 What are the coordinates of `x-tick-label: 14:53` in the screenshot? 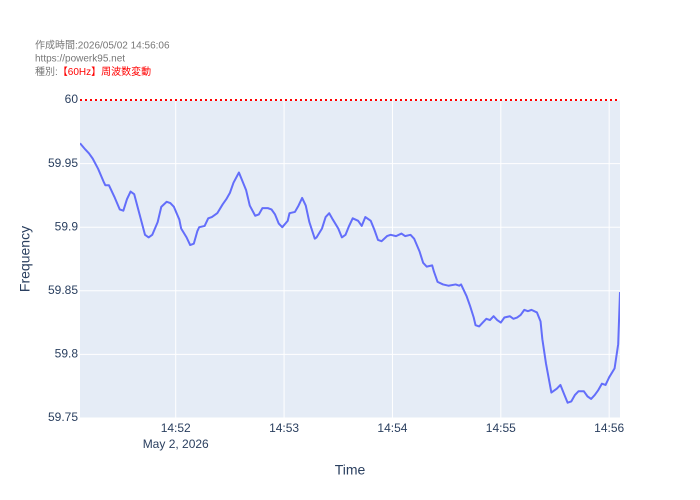 It's located at (284, 428).